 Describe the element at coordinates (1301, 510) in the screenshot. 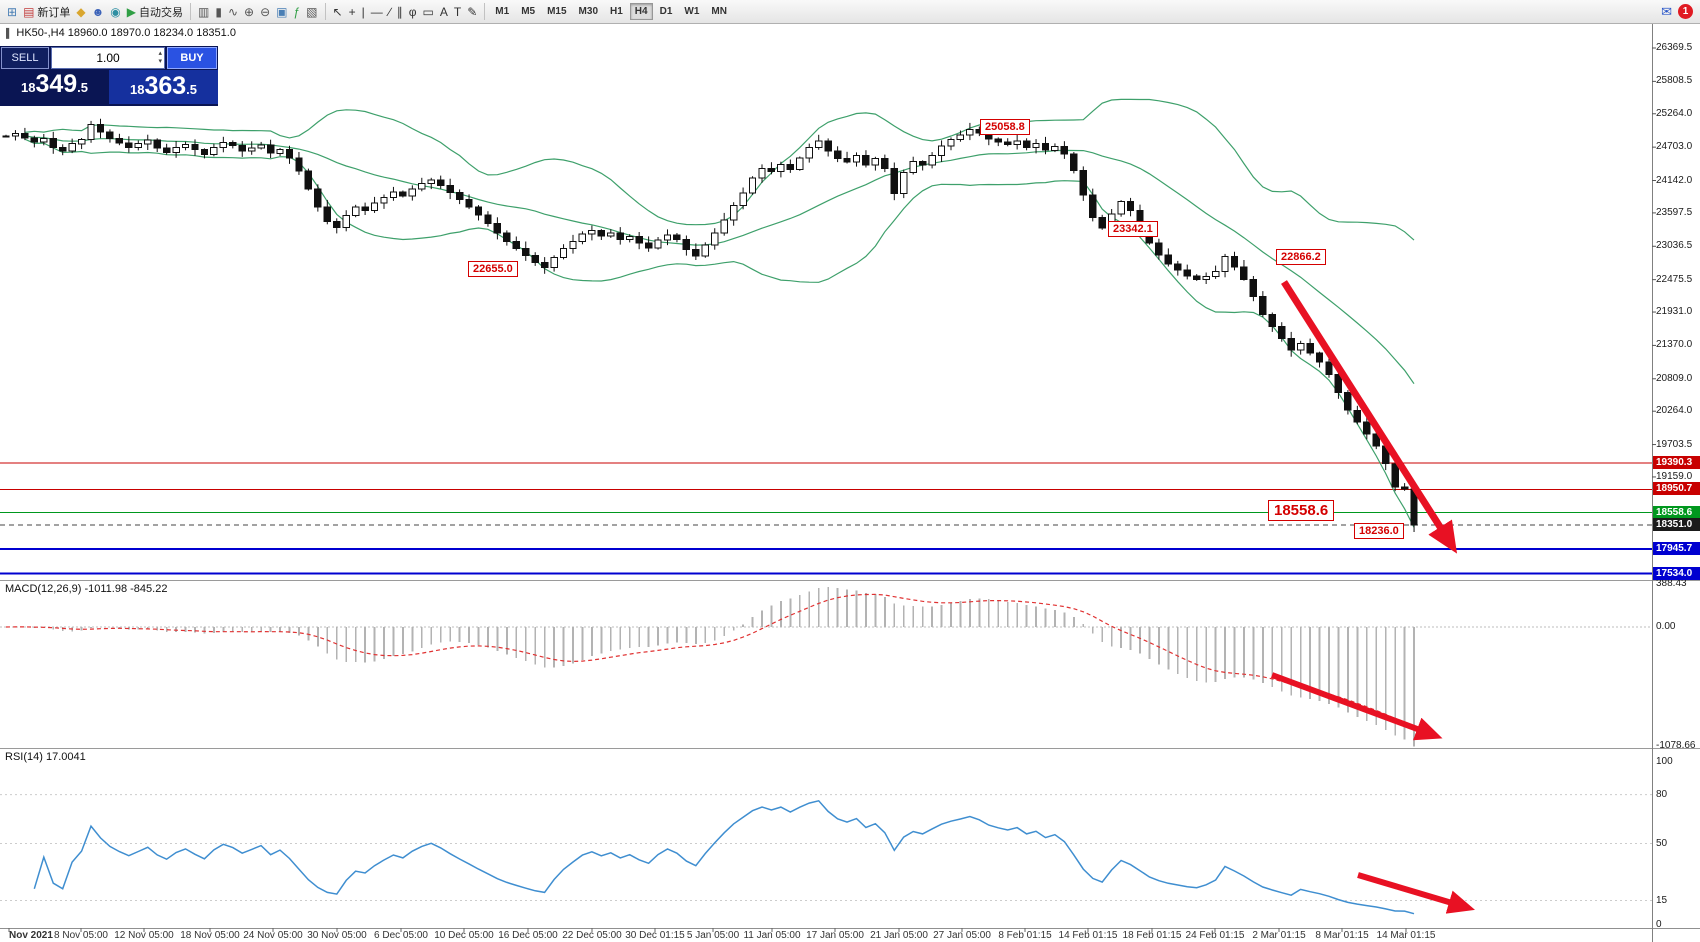

I see `price-annotation: 18558.6` at that location.